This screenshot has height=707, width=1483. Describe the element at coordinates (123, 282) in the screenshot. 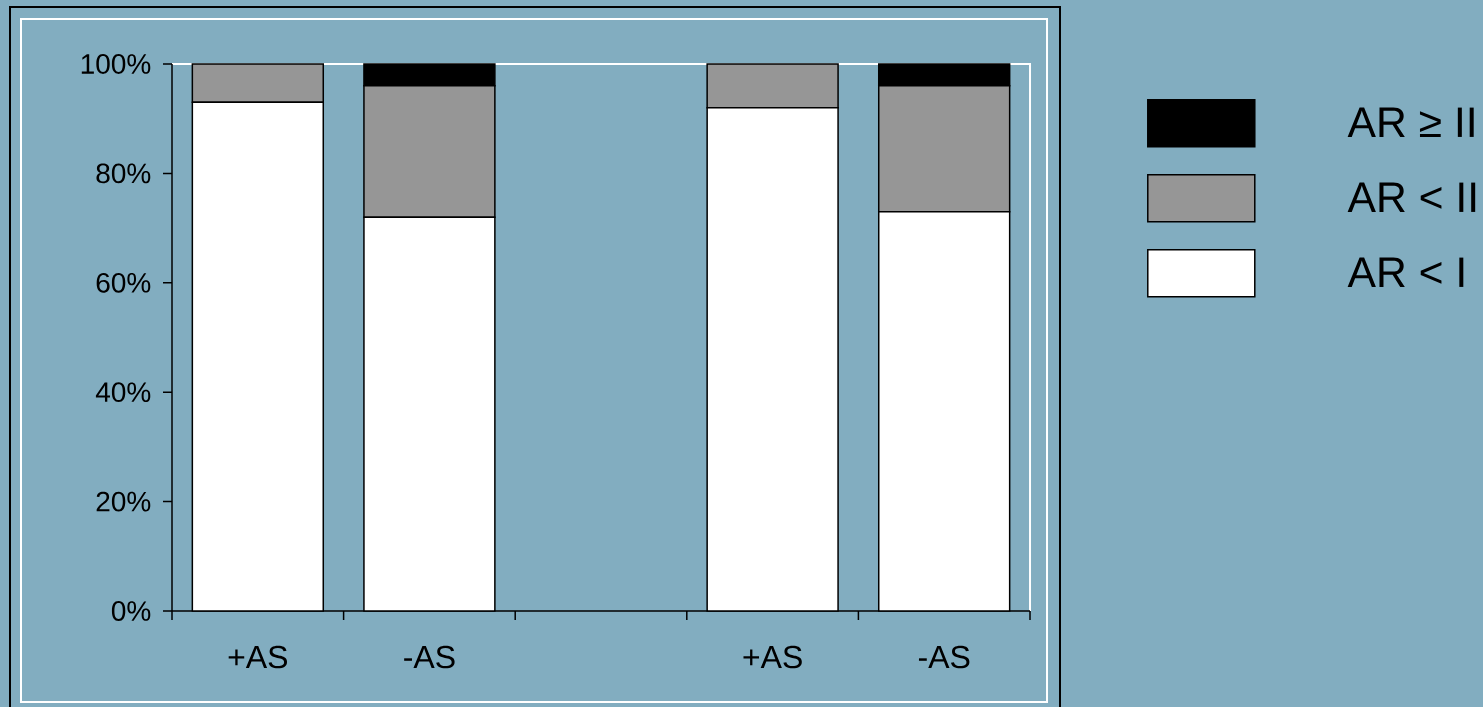

I see `y-tick-label: 60%` at that location.